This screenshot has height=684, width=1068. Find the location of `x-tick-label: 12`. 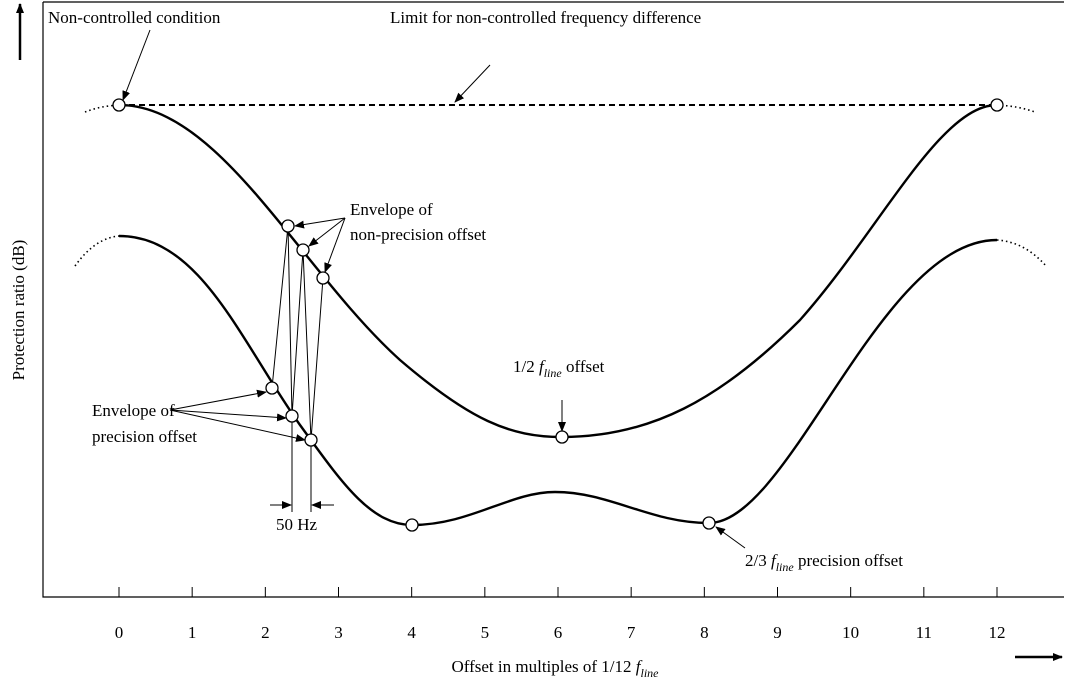

x-tick-label: 12 is located at coordinates (997, 632).